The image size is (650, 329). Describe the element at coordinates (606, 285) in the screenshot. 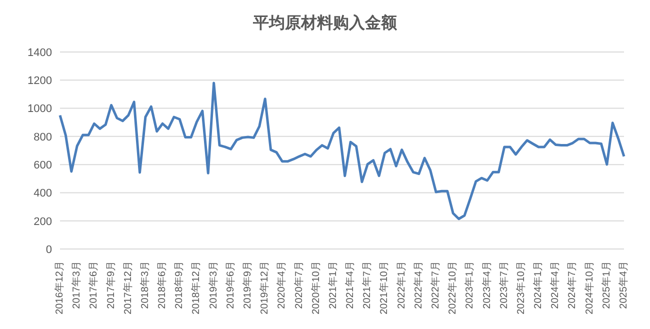

I see `x-tick-label: 2025年1月` at that location.